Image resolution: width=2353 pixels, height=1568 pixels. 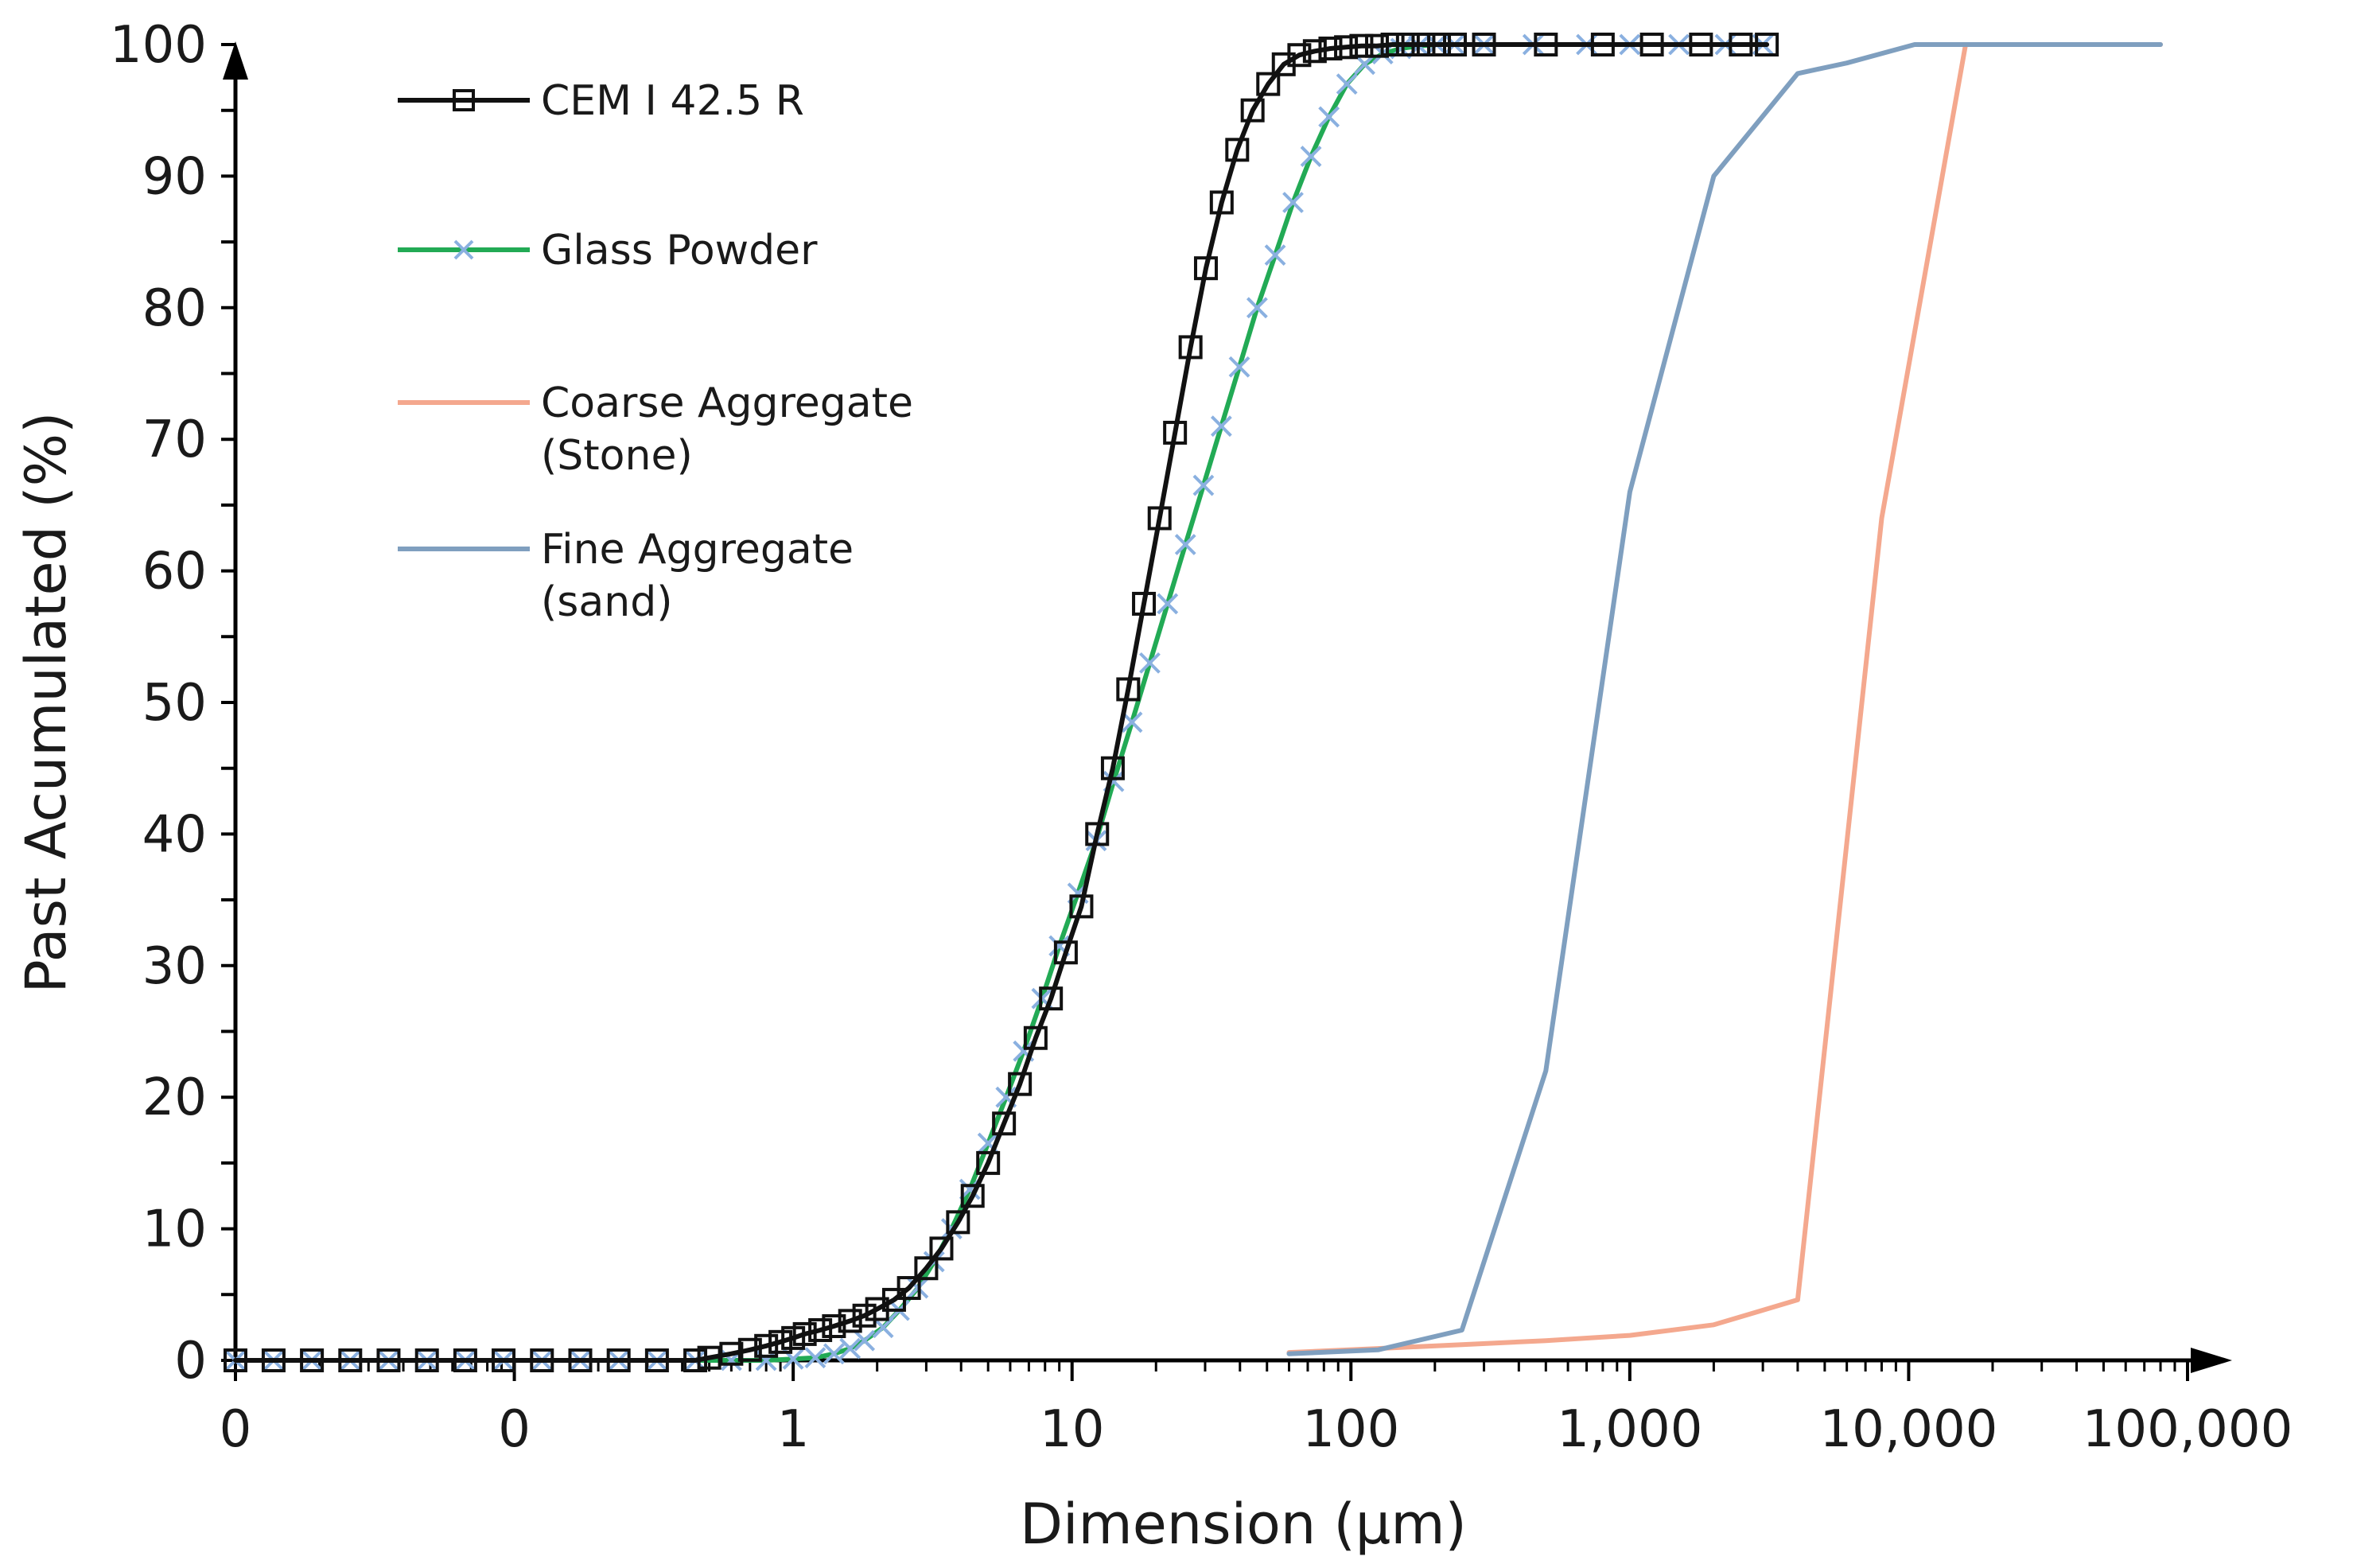 I want to click on legend-item-glass: Glass Powder, so click(x=608, y=250).